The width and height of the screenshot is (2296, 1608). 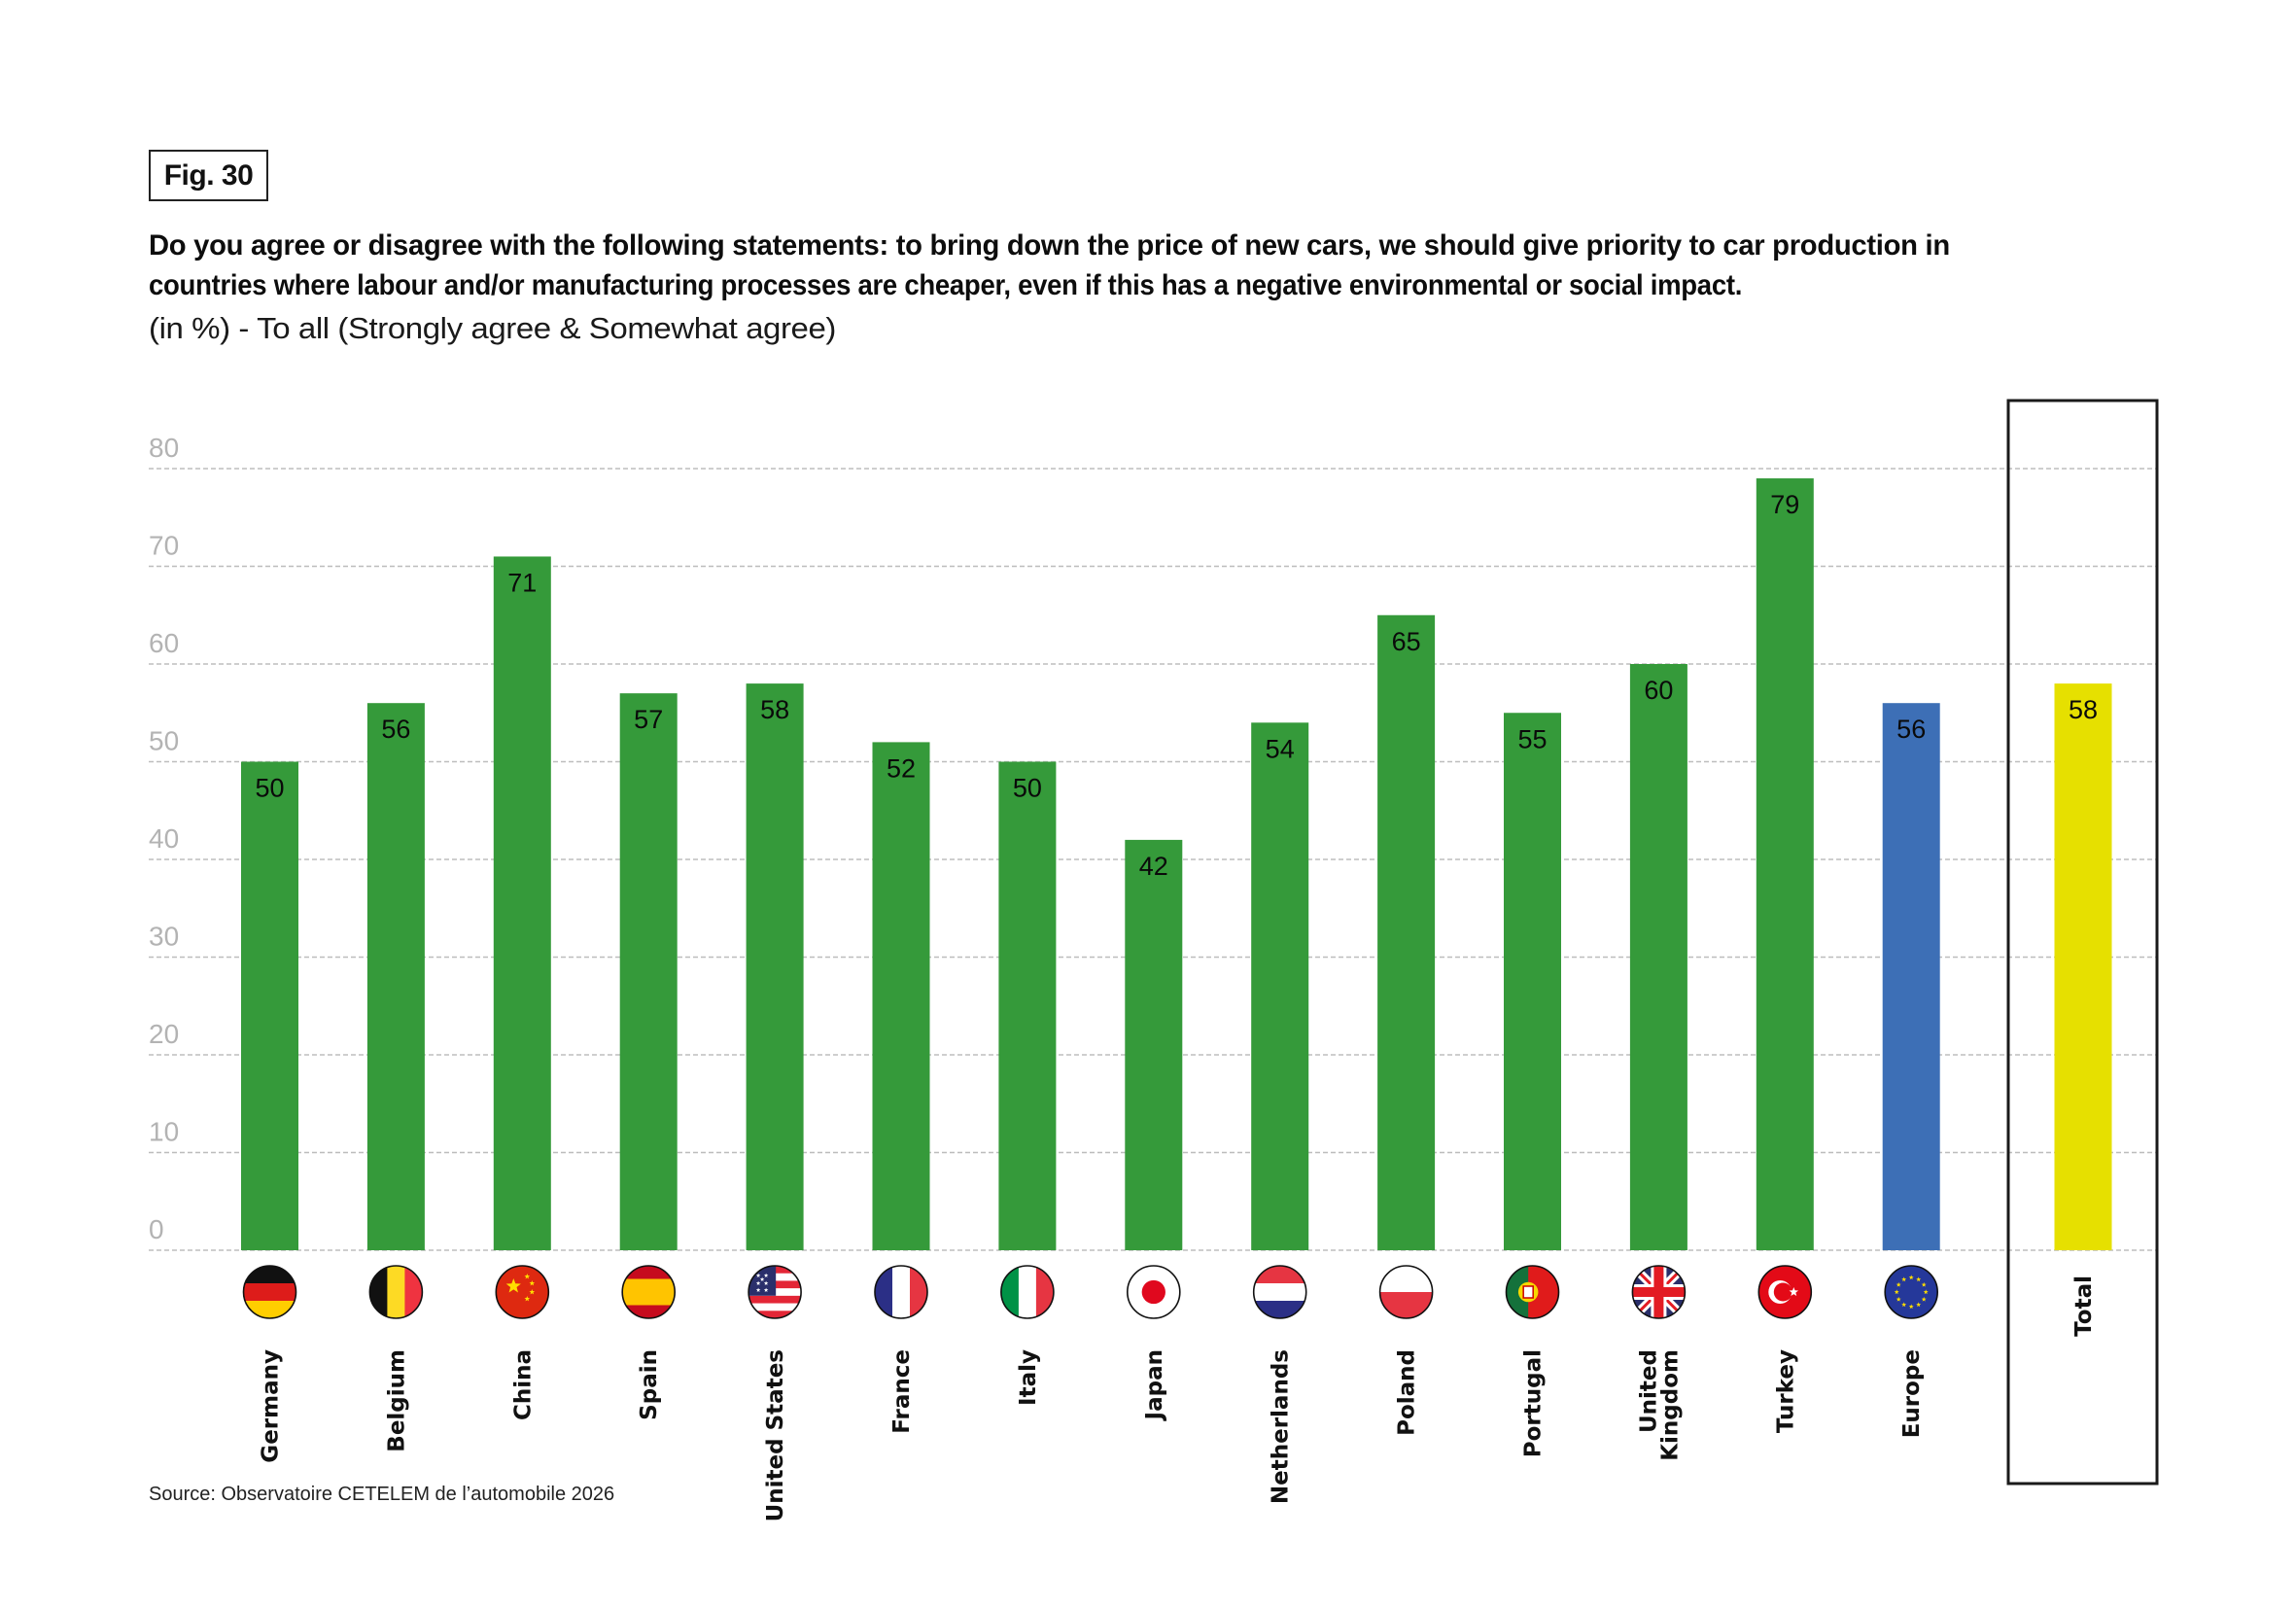 I want to click on y-tick-label-10: 10, so click(x=164, y=1132).